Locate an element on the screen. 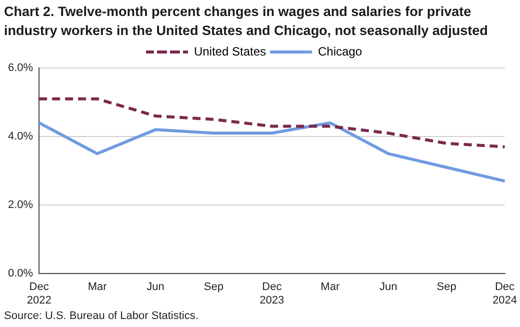 The height and width of the screenshot is (327, 520). x-tick-label: Dec 2023 is located at coordinates (272, 293).